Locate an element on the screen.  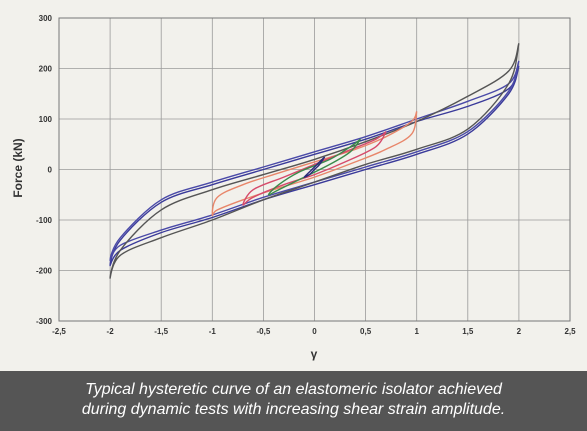
x-tick-label: 2,5 is located at coordinates (570, 331).